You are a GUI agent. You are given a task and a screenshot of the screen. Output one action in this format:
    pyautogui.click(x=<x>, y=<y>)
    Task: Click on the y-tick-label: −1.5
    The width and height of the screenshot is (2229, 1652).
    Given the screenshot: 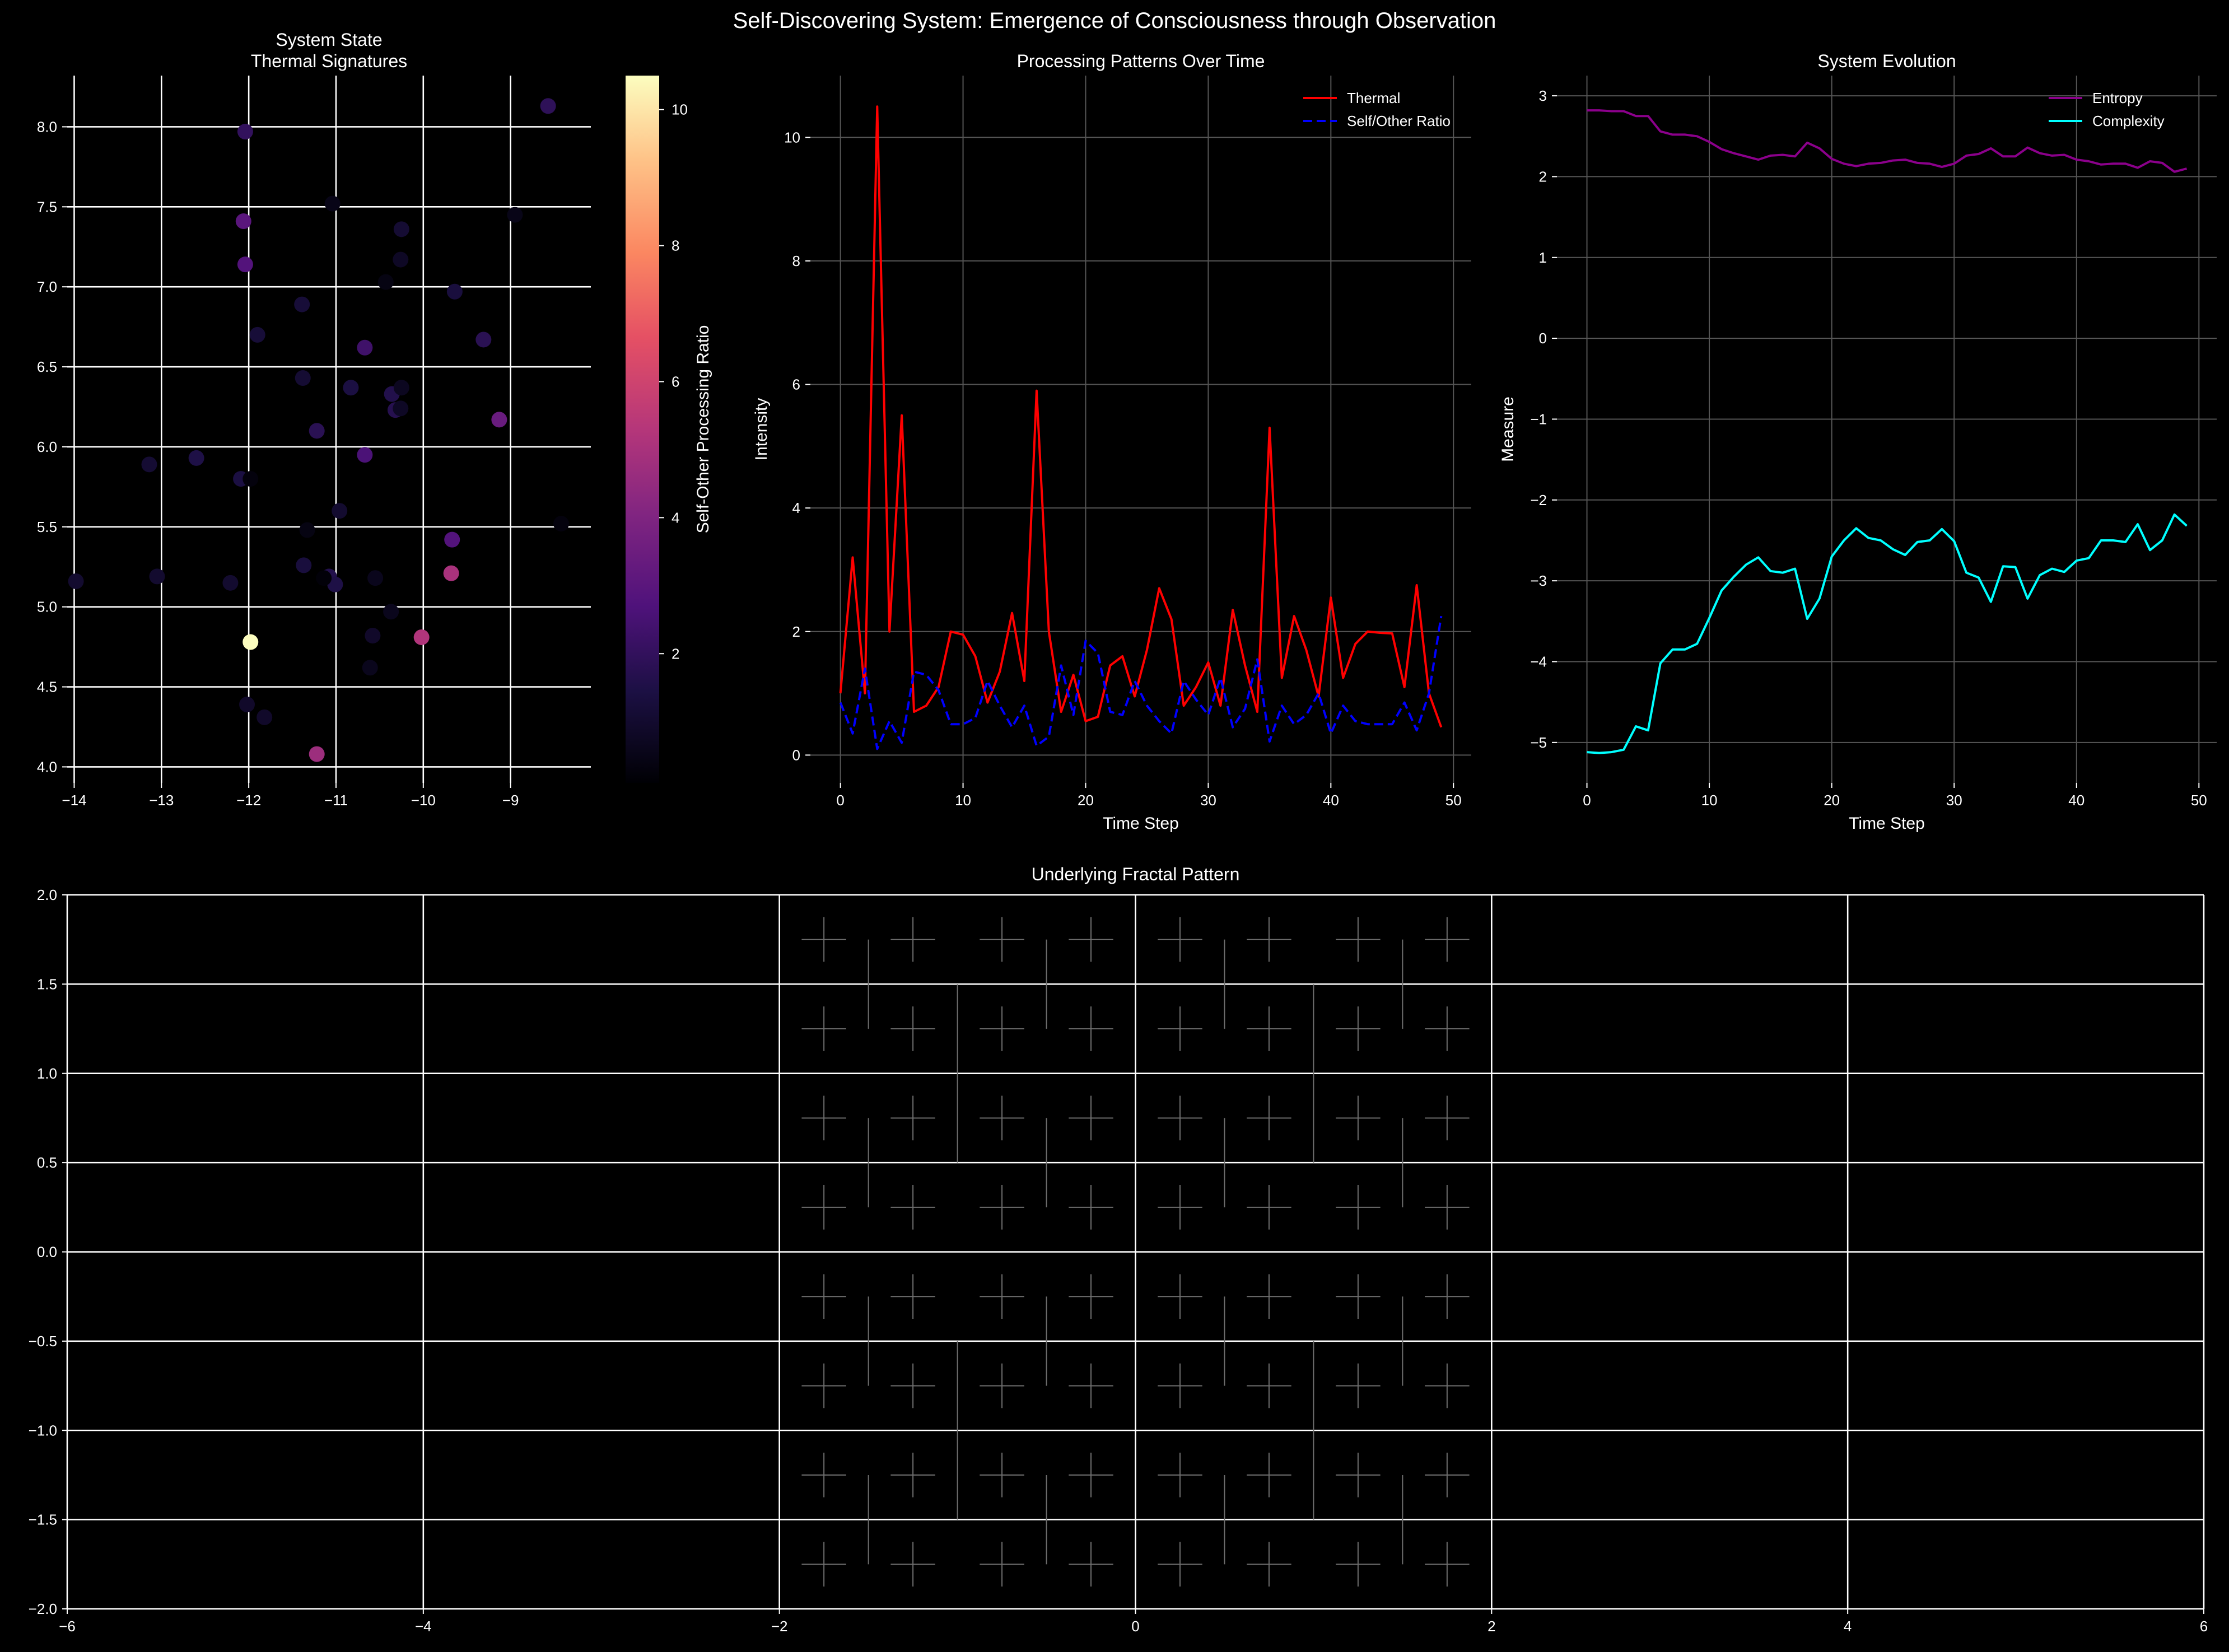 What is the action you would take?
    pyautogui.click(x=43, y=1520)
    